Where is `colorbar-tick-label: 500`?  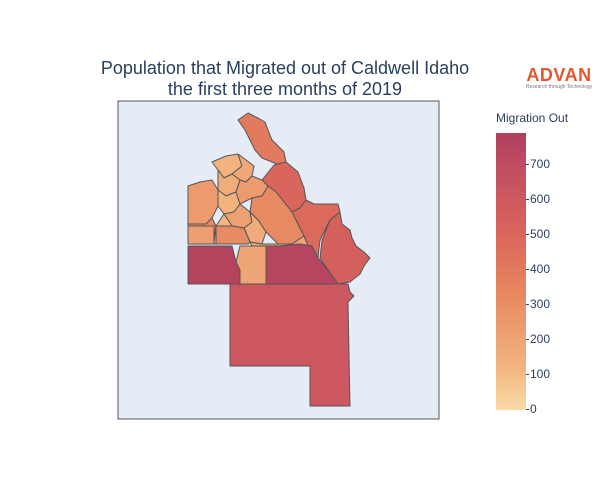
colorbar-tick-label: 500 is located at coordinates (538, 233).